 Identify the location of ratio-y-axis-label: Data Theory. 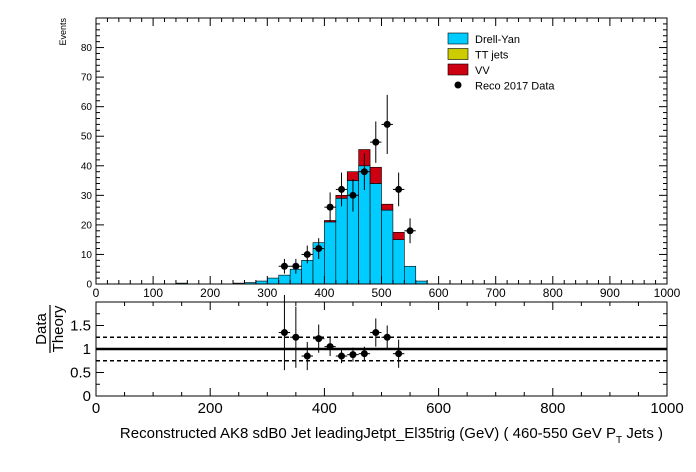
(50, 329).